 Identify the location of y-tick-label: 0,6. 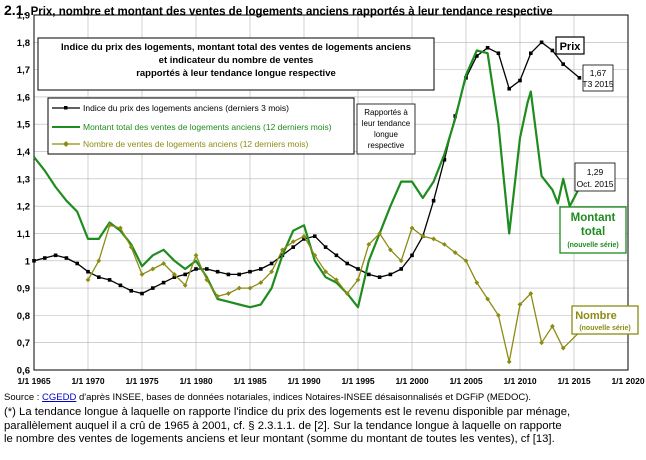
(23, 371).